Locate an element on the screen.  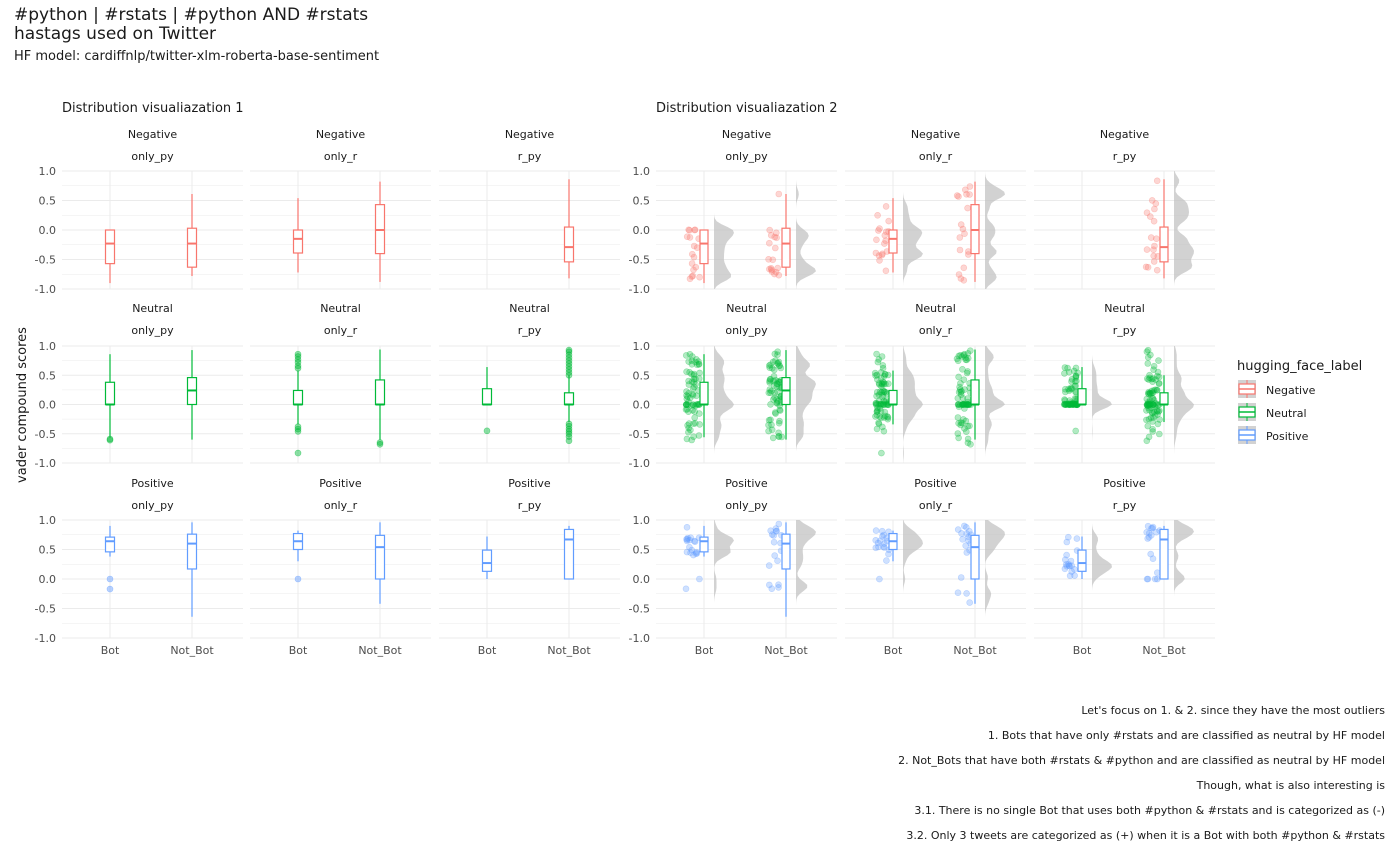
facet-panel-2-positive-only_r: Positive only_r is located at coordinates (935, 558).